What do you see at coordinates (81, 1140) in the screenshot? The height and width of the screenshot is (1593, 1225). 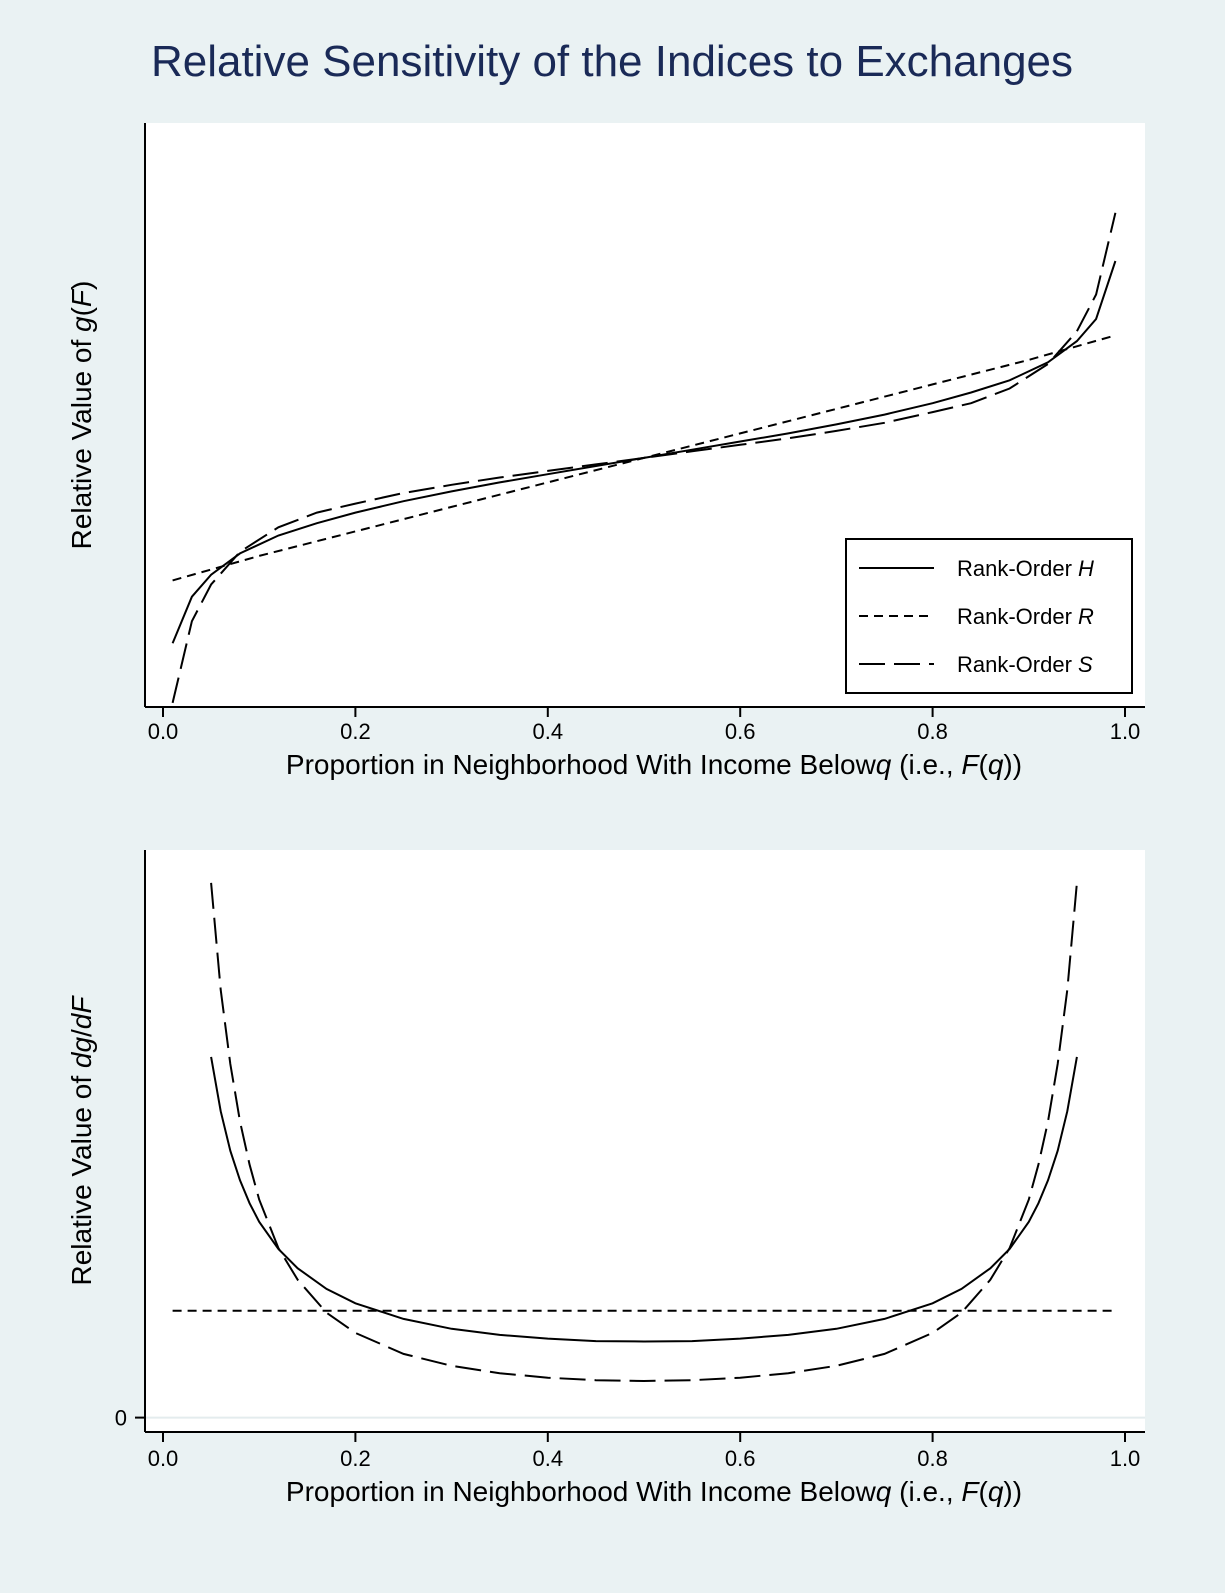 I see `y-axis-title: Relative Value of dg/dF` at bounding box center [81, 1140].